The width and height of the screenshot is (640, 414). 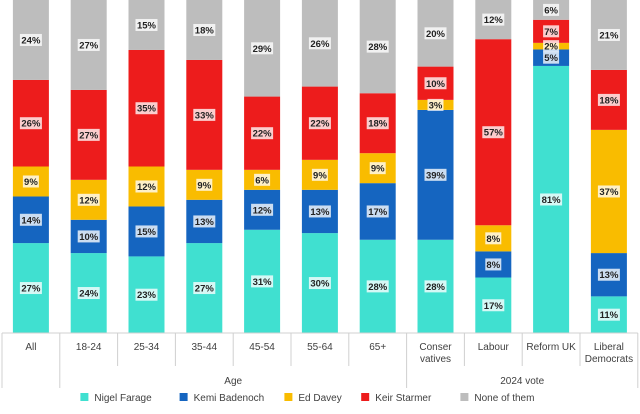 I want to click on data-label-all-kemi-badenoch: 14%, so click(x=31, y=220).